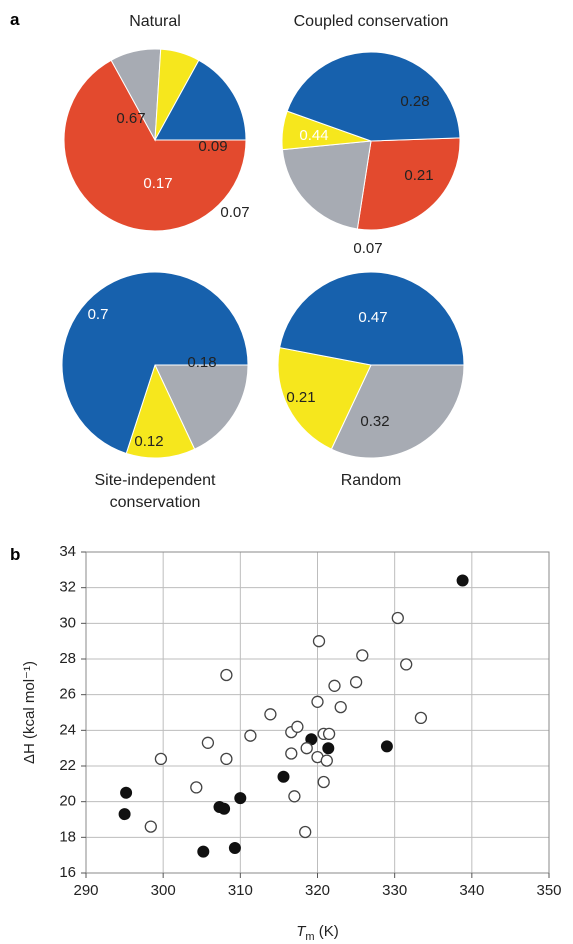 The image size is (573, 944). I want to click on y-tick-label: 26, so click(67, 694).